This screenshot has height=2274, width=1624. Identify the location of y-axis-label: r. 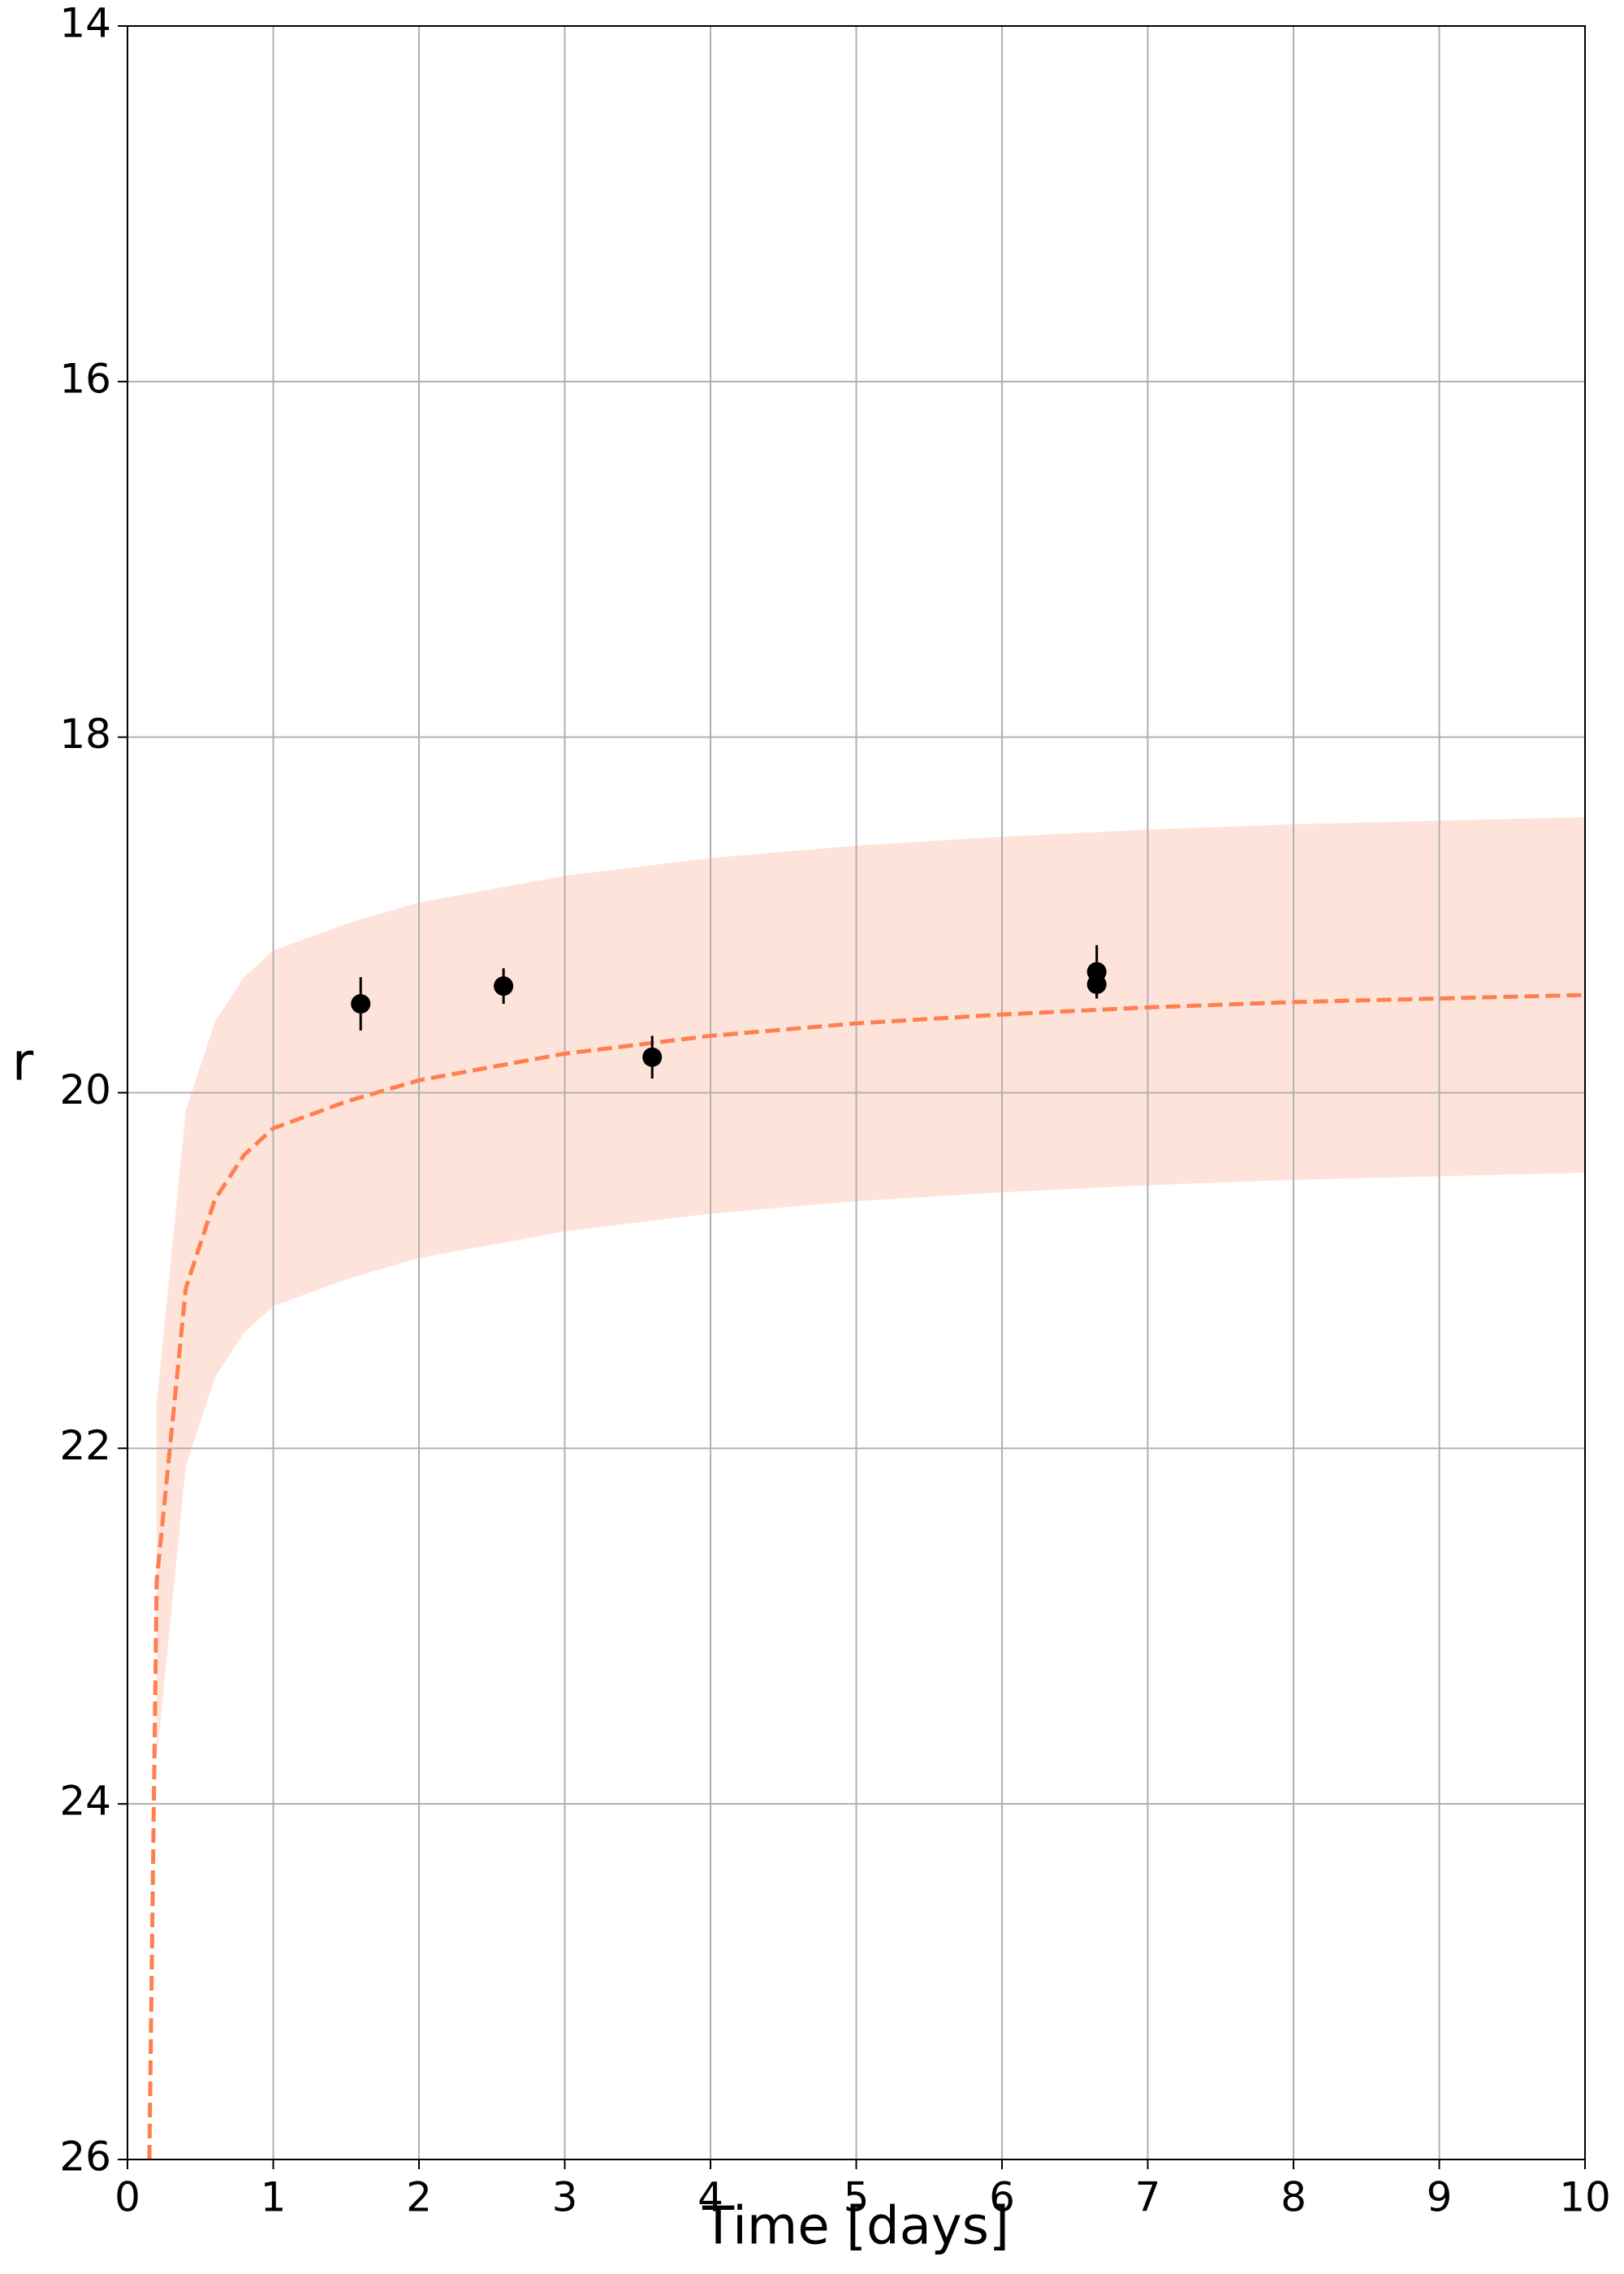
(23, 1063).